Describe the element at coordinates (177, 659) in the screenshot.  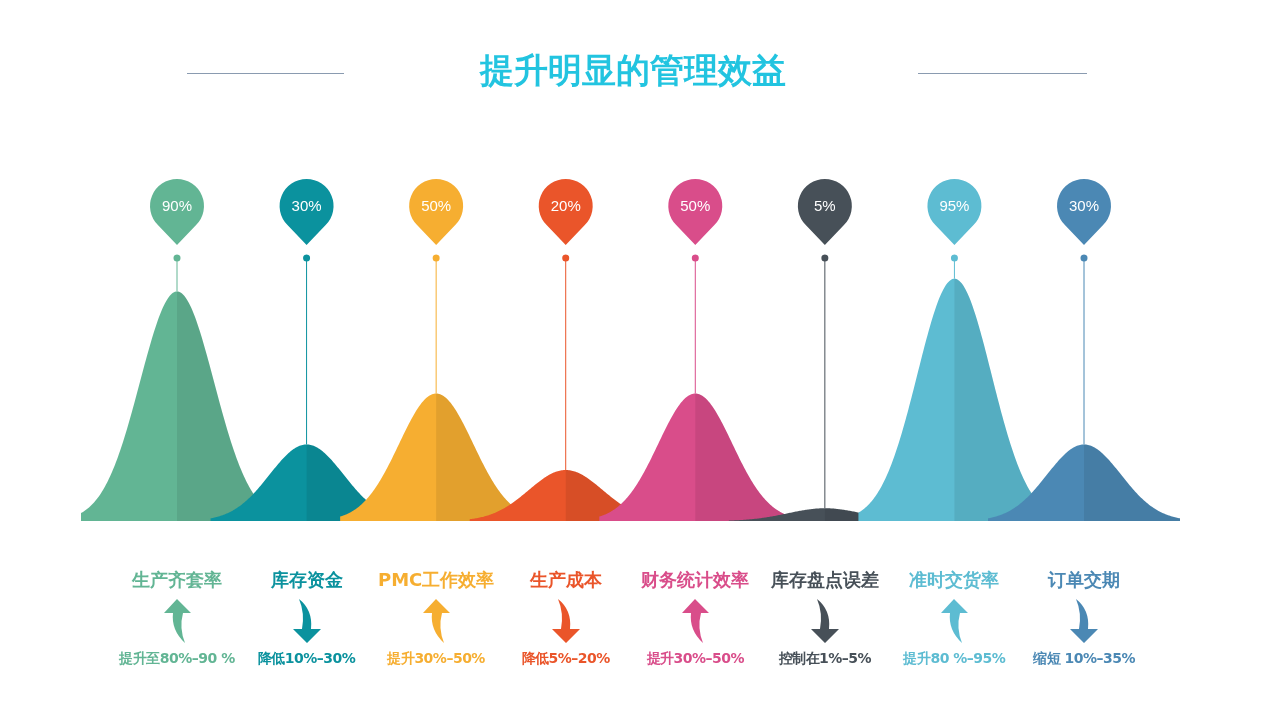
I see `text: 提升至80%–90 %` at that location.